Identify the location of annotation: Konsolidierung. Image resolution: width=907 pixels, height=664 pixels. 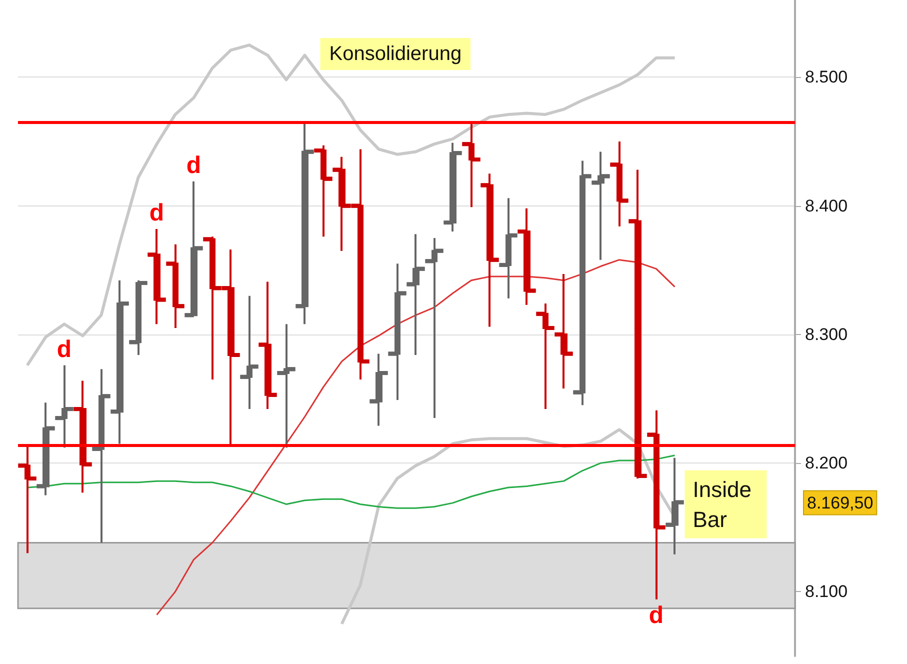
(395, 54).